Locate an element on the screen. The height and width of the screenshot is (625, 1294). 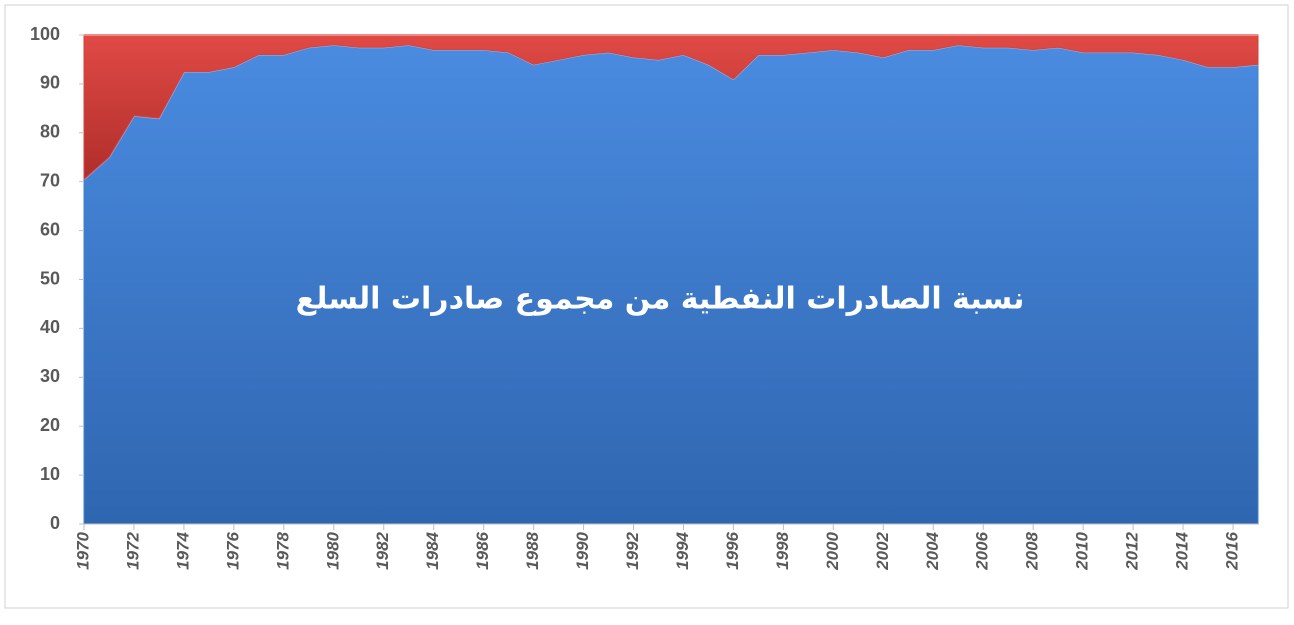
x-tick-label: 2008 is located at coordinates (1032, 550).